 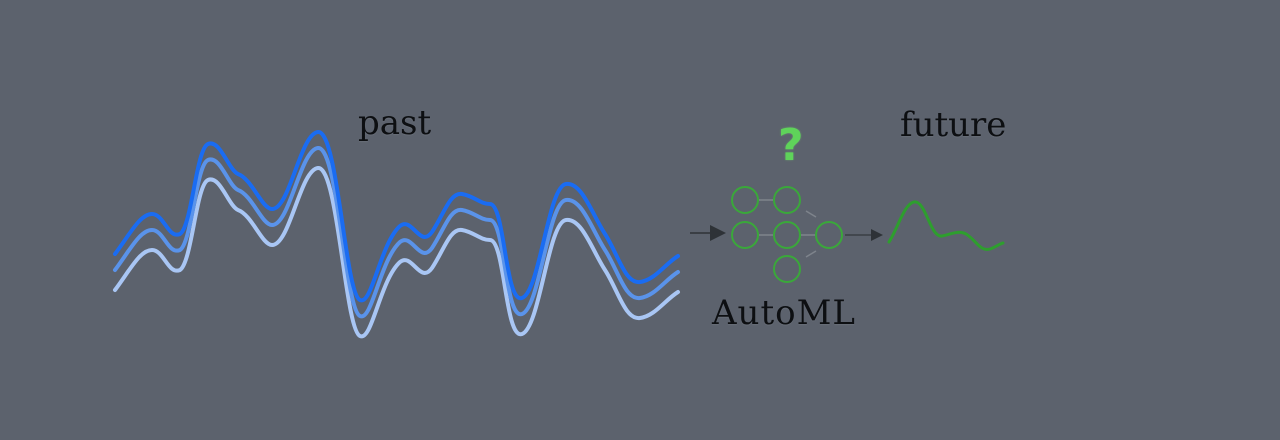 What do you see at coordinates (395, 123) in the screenshot?
I see `past-label: past` at bounding box center [395, 123].